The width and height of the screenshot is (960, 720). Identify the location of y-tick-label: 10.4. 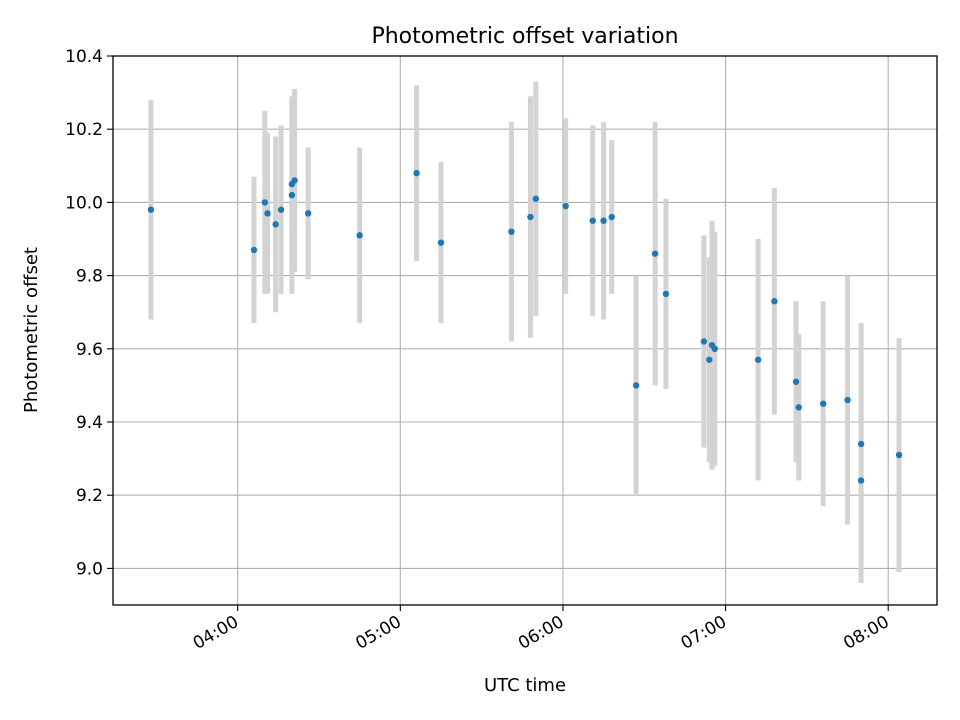
(84, 57).